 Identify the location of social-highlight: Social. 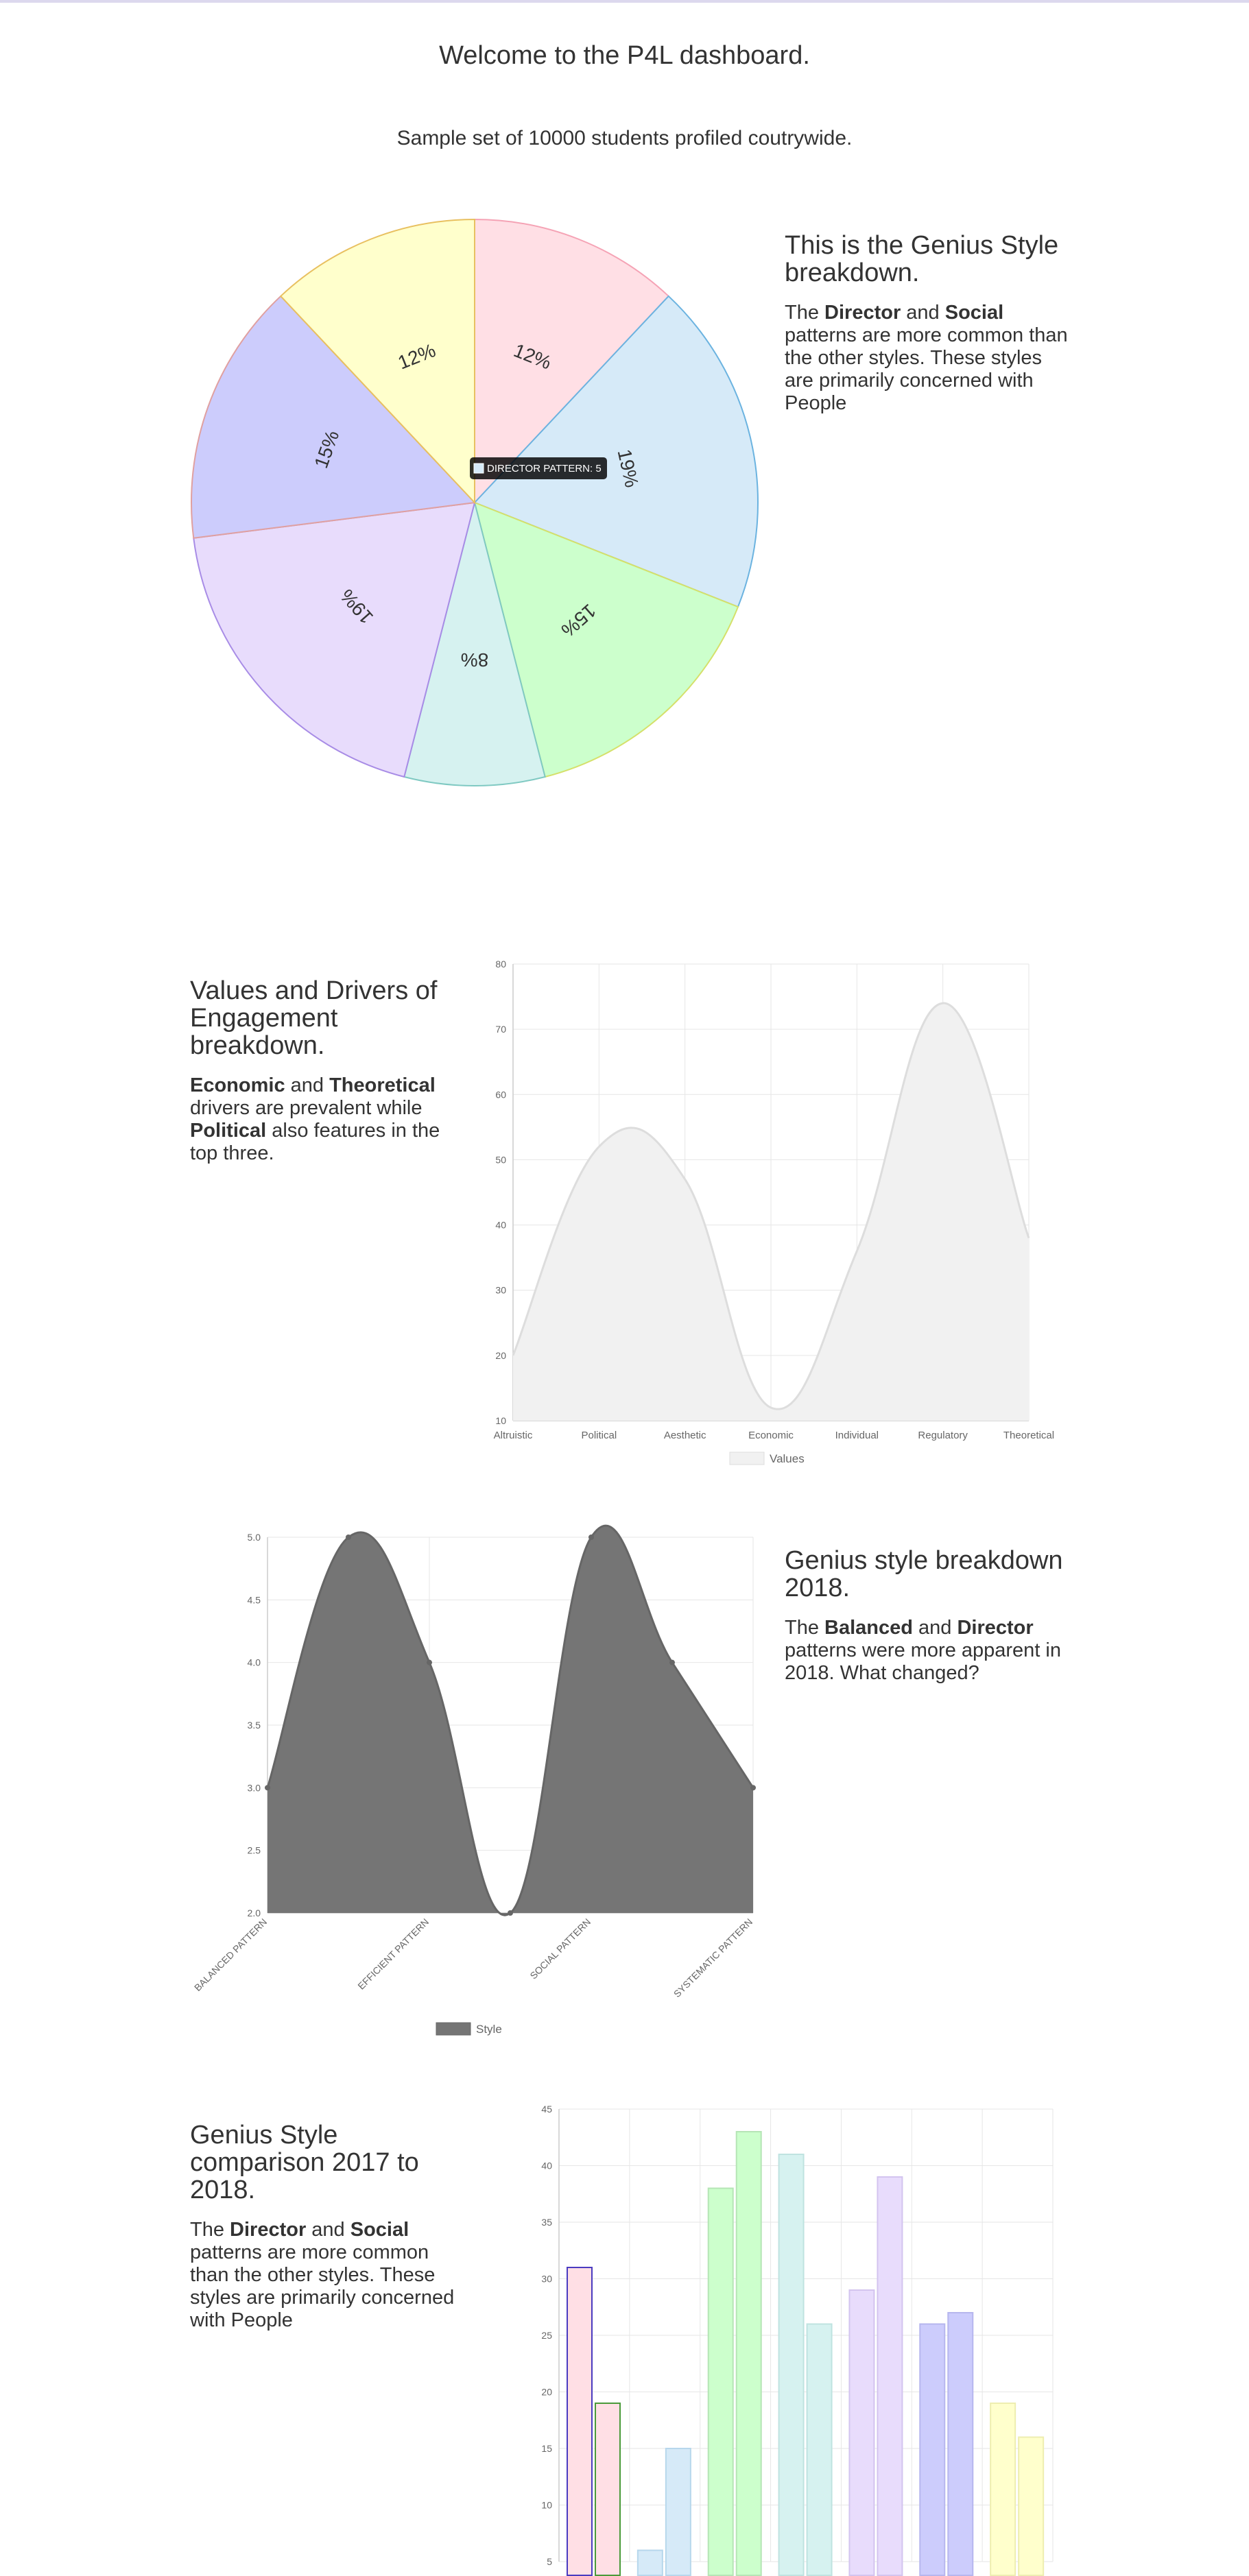
(974, 313).